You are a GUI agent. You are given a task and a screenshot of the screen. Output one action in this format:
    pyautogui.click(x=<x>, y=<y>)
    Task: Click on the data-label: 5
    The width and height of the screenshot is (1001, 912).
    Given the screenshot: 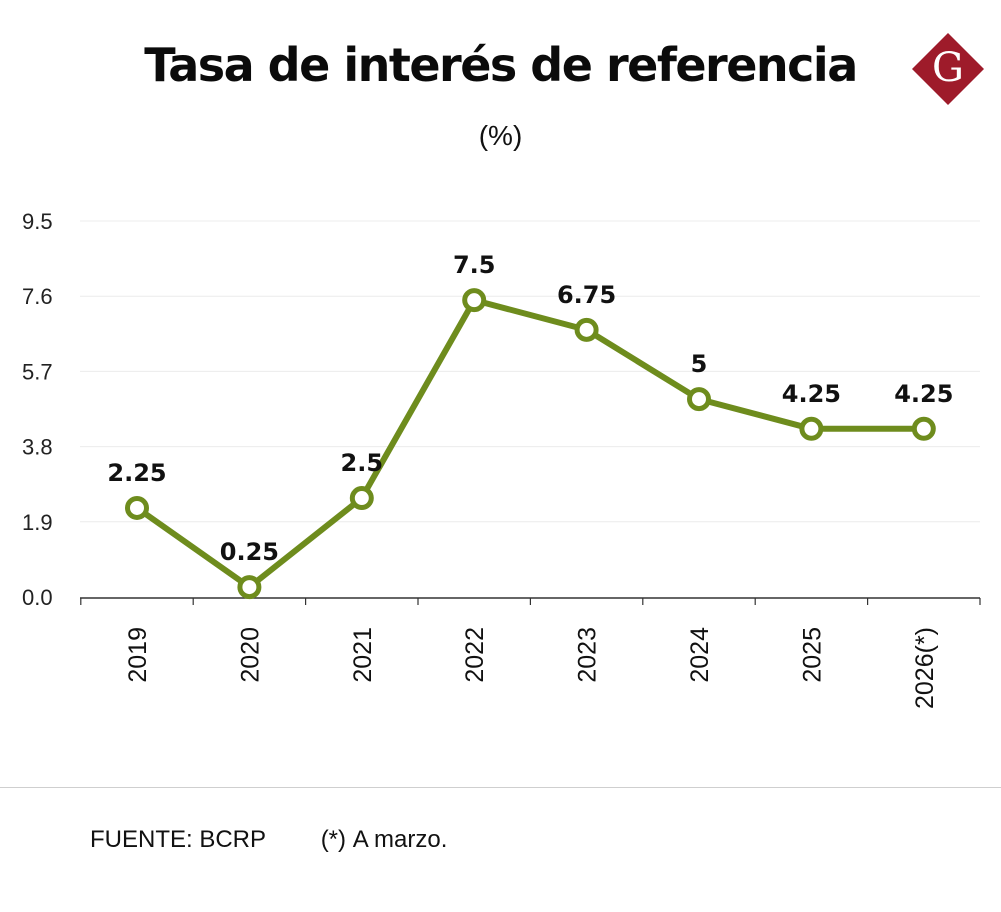 What is the action you would take?
    pyautogui.click(x=699, y=364)
    